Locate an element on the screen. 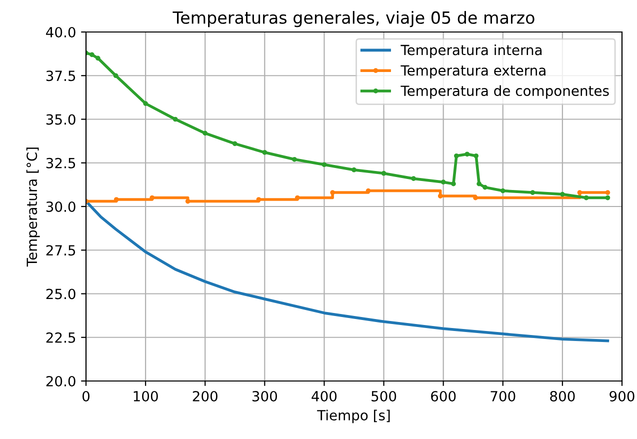 This screenshot has height=439, width=637. x-tick-label: 100 is located at coordinates (146, 396).